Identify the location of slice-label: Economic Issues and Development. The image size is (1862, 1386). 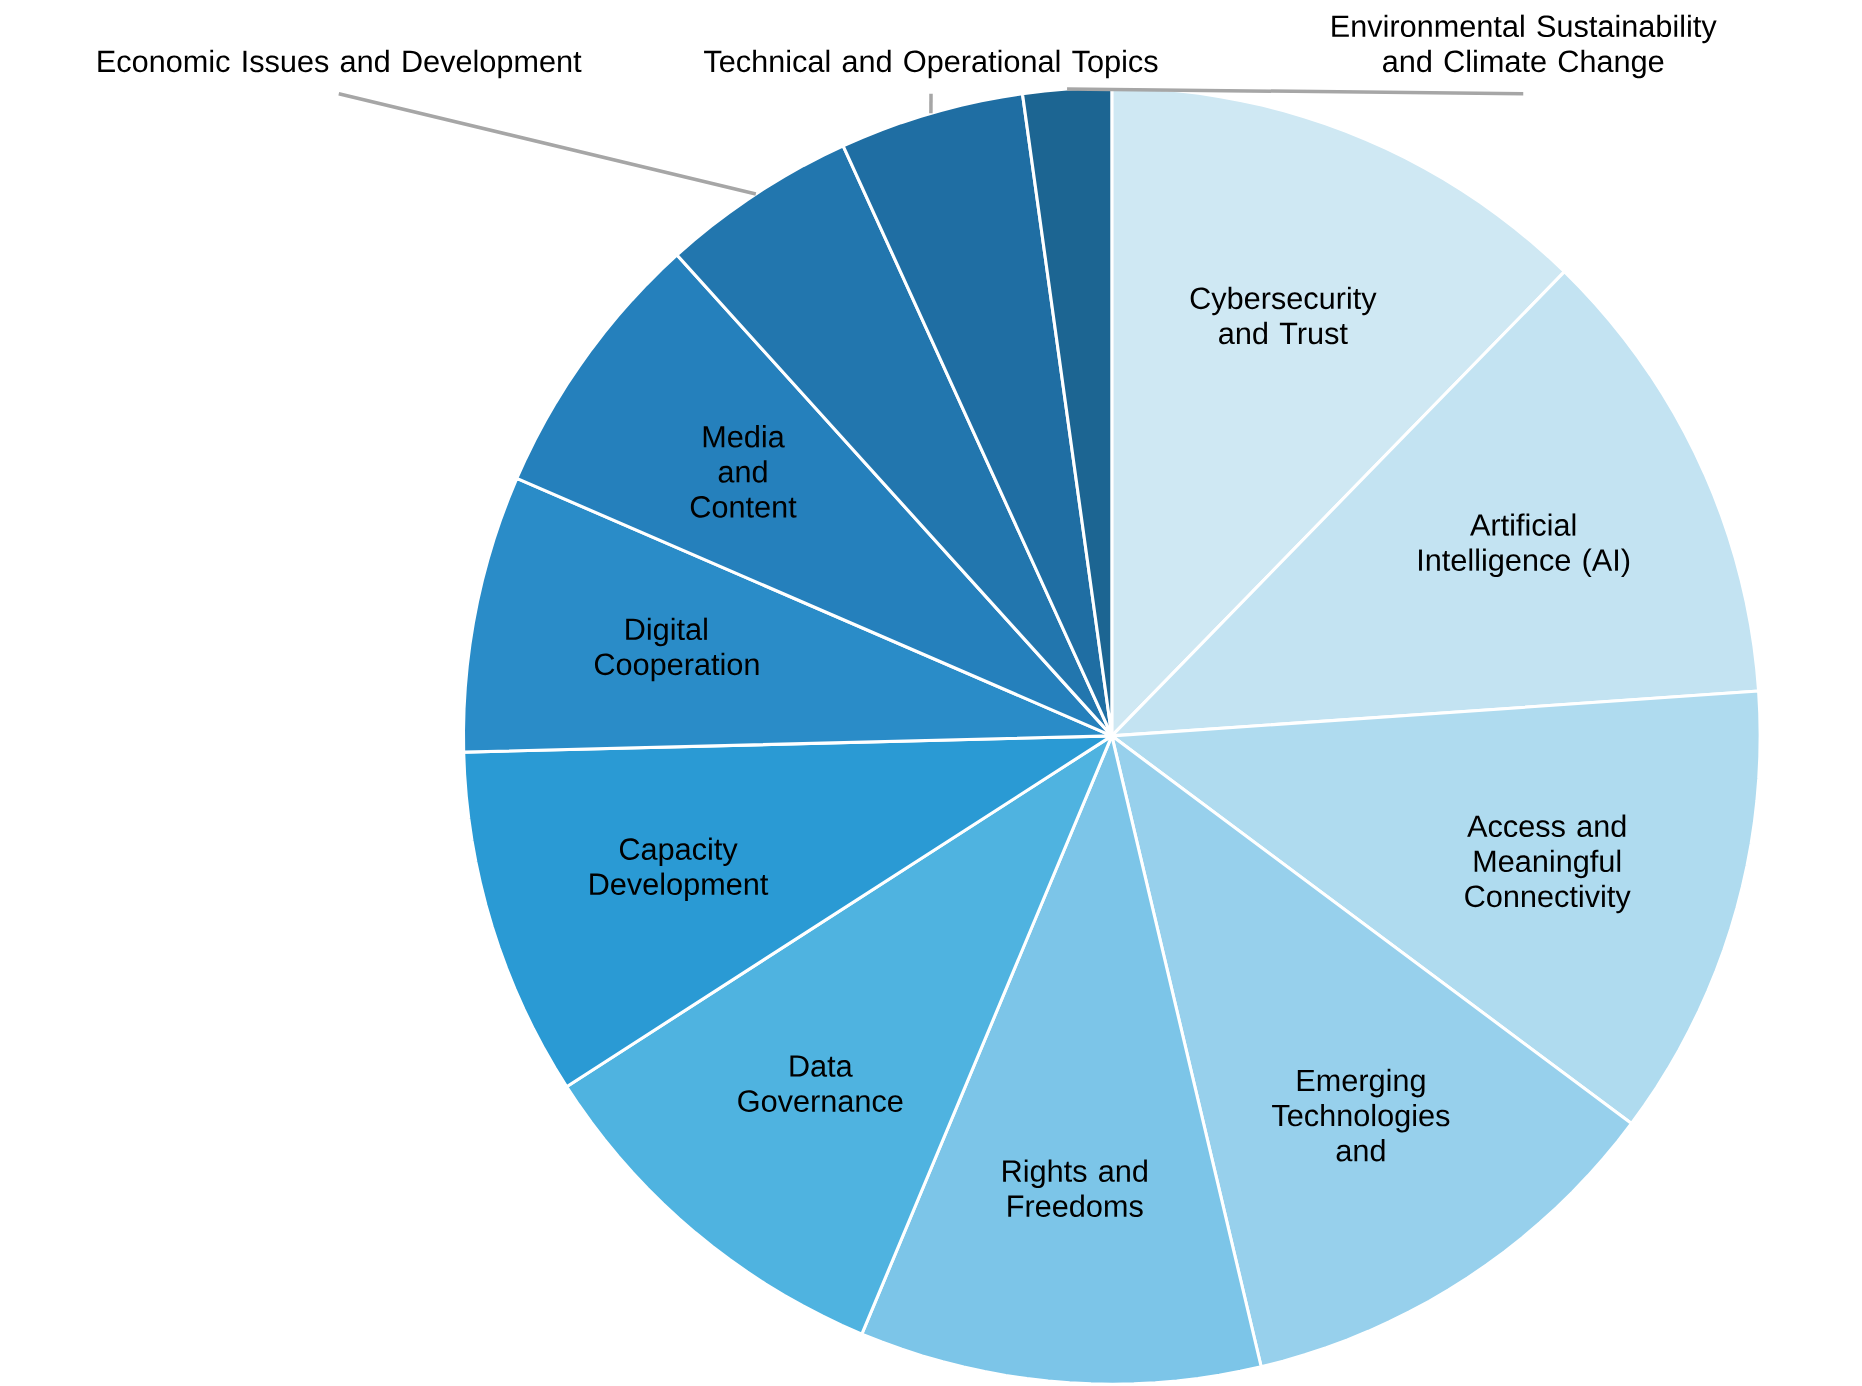
(340, 64).